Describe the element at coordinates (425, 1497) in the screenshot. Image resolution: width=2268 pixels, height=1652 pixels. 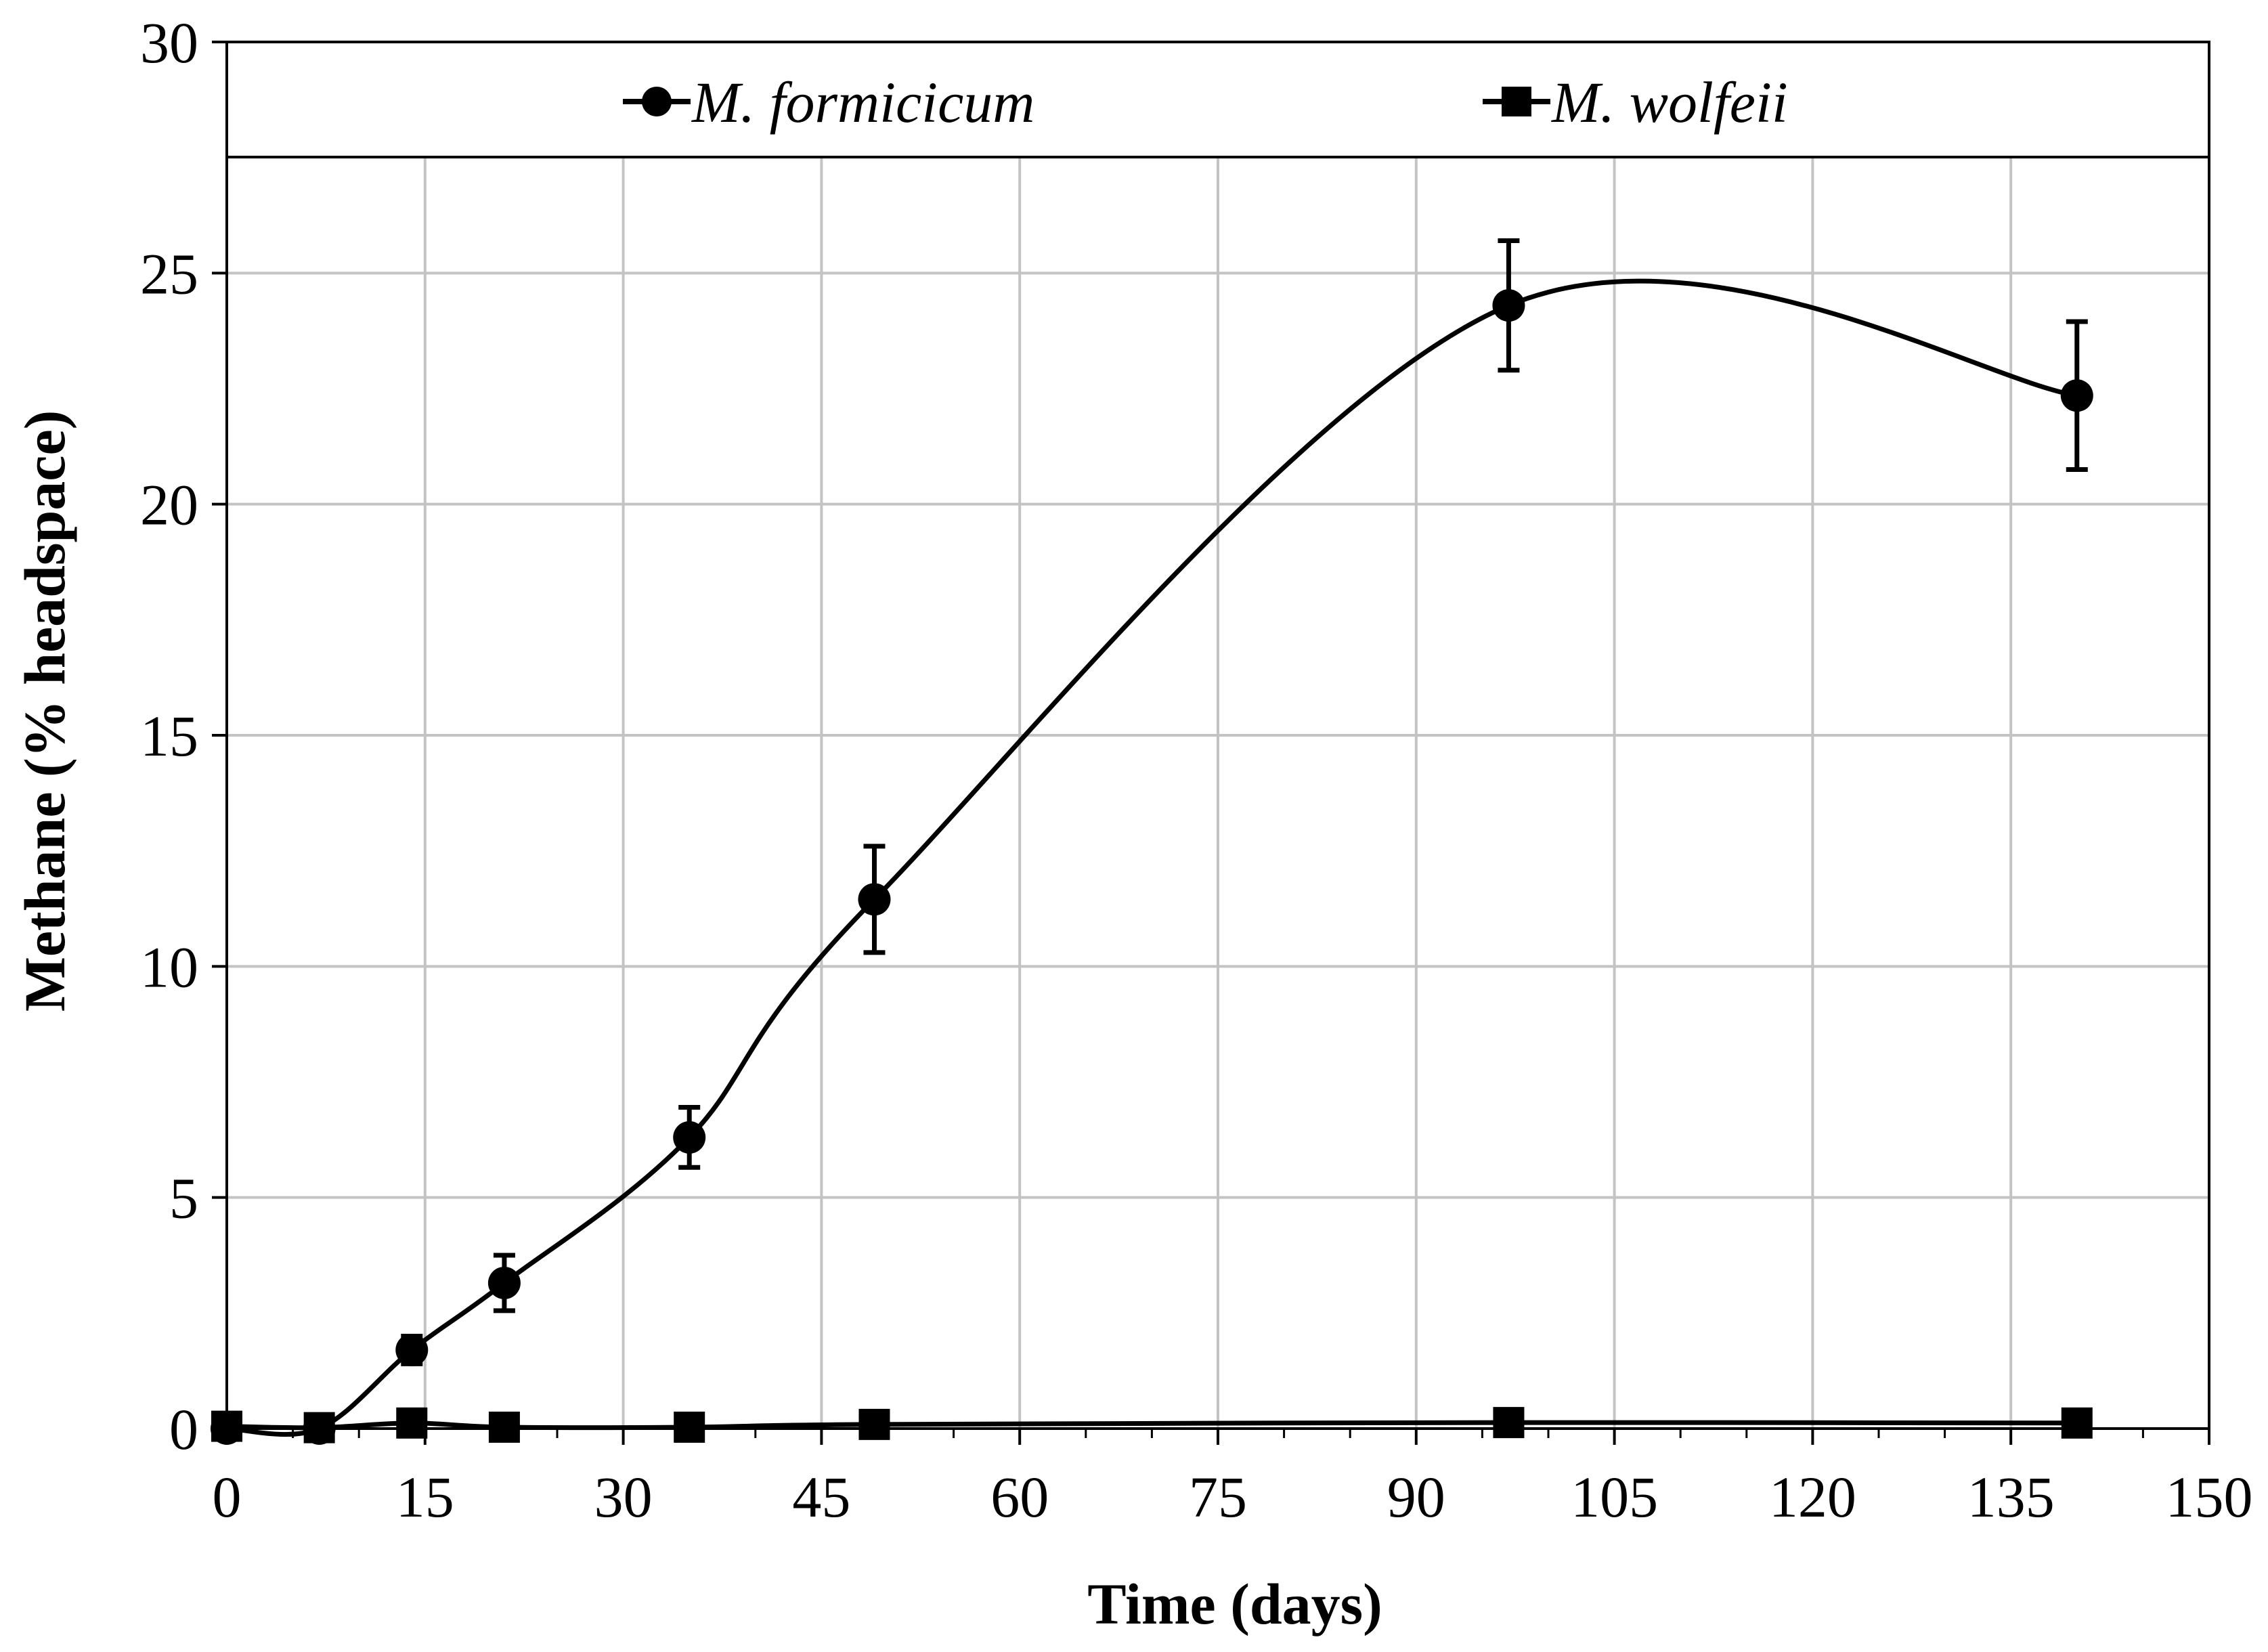
I see `x-tick-label: 15` at that location.